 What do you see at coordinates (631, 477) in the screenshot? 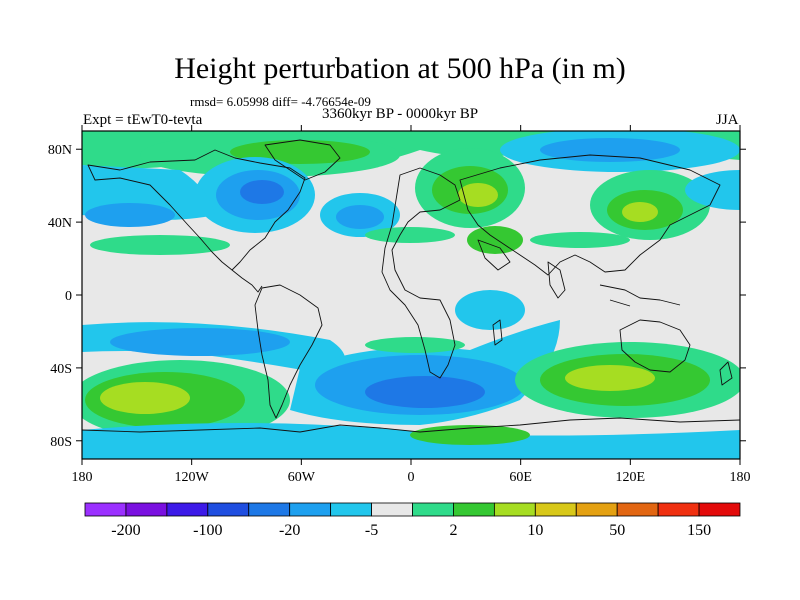
I see `x-tick-label: 120E` at bounding box center [631, 477].